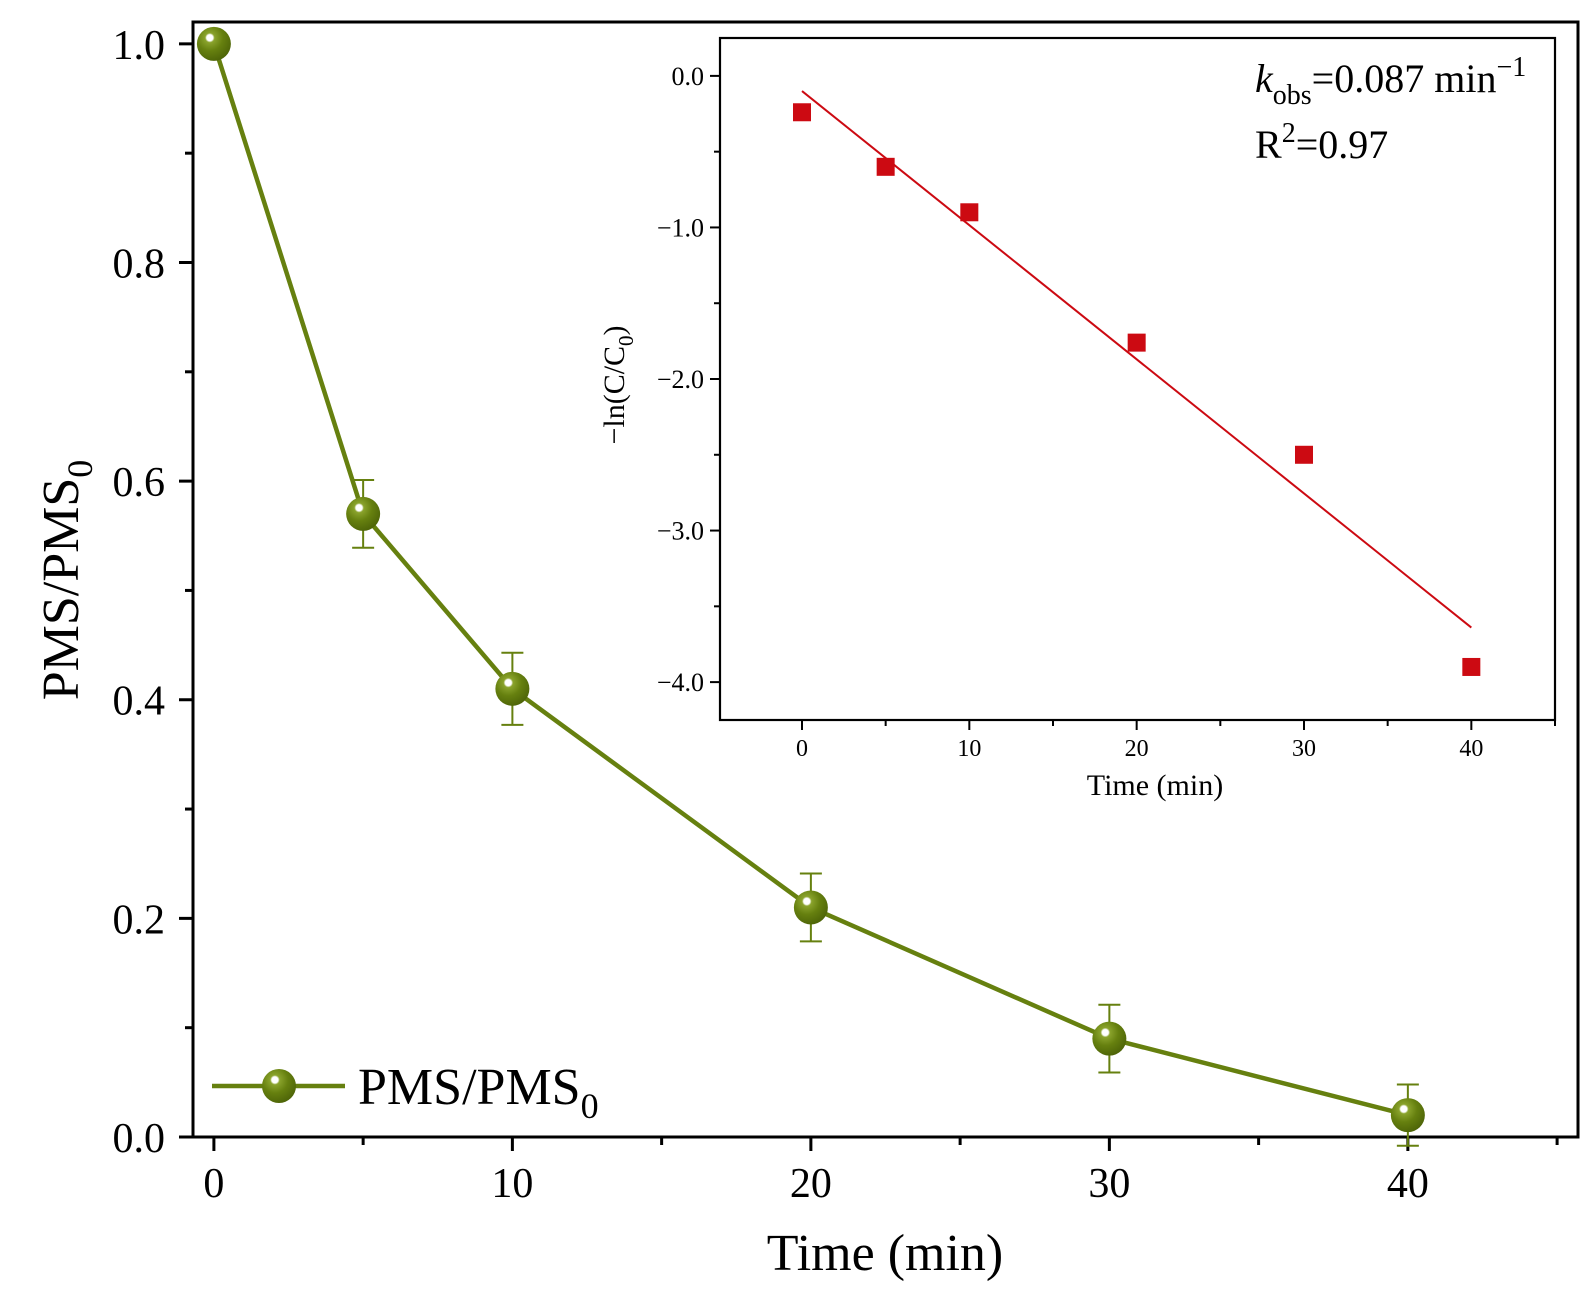 This screenshot has width=1594, height=1298. Describe the element at coordinates (680, 379) in the screenshot. I see `inset-y-tick-label: −2.0` at that location.